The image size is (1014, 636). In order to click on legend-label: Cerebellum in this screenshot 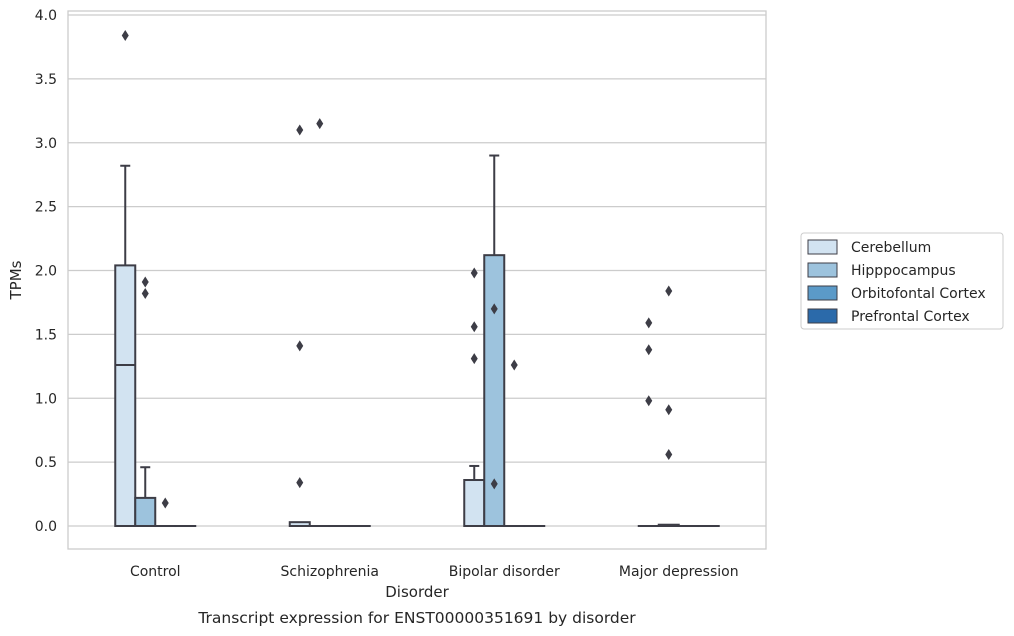, I will do `click(891, 248)`.